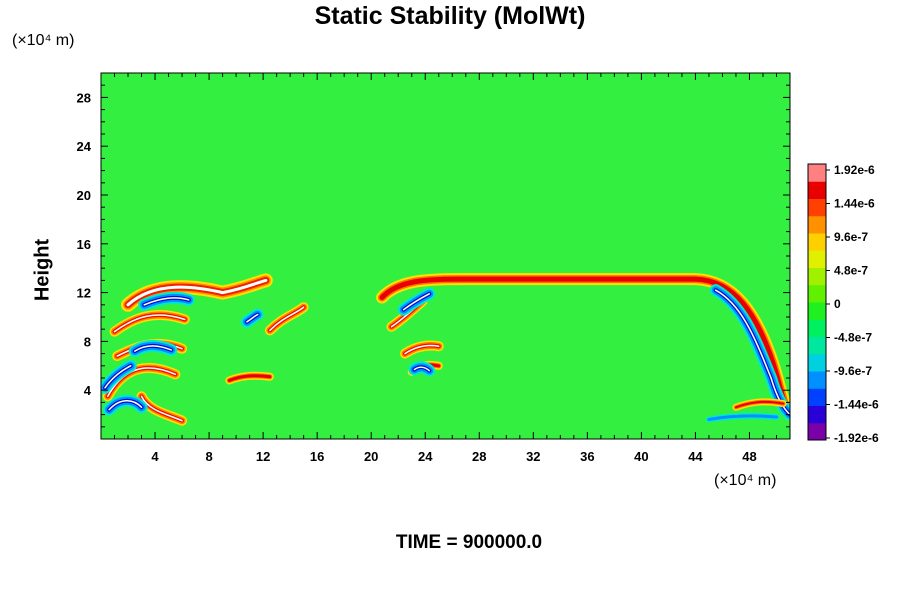 The height and width of the screenshot is (600, 900). I want to click on x-tick-label-28: 28, so click(479, 456).